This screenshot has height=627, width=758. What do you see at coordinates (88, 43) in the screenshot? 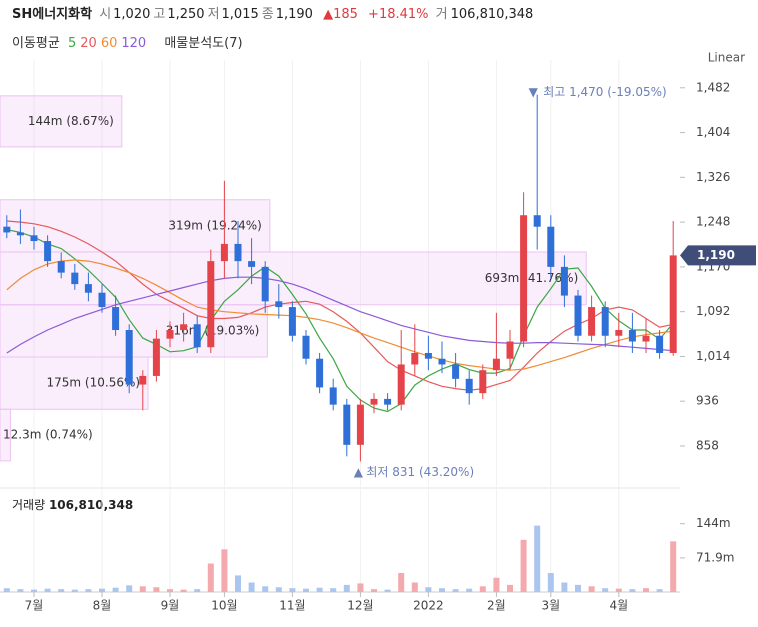
I see `ma-legend-entry: 20` at bounding box center [88, 43].